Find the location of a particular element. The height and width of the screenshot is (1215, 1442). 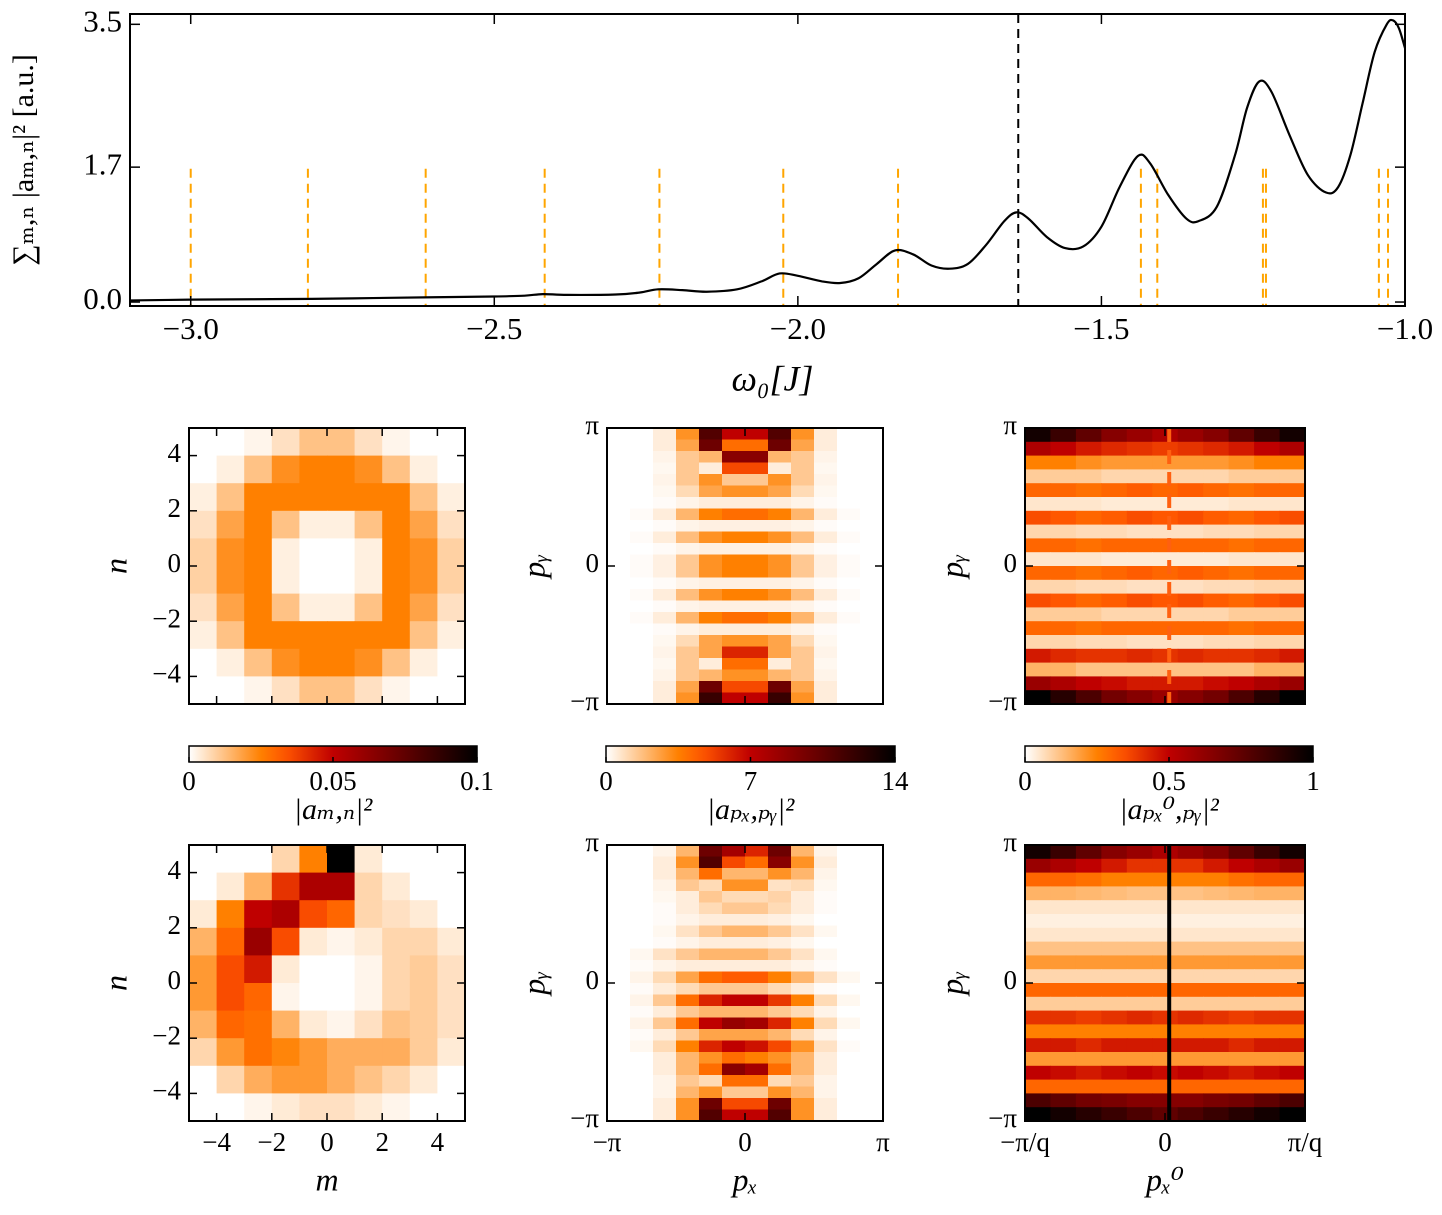

colorbar-tick-label: 0.5 is located at coordinates (1169, 781).